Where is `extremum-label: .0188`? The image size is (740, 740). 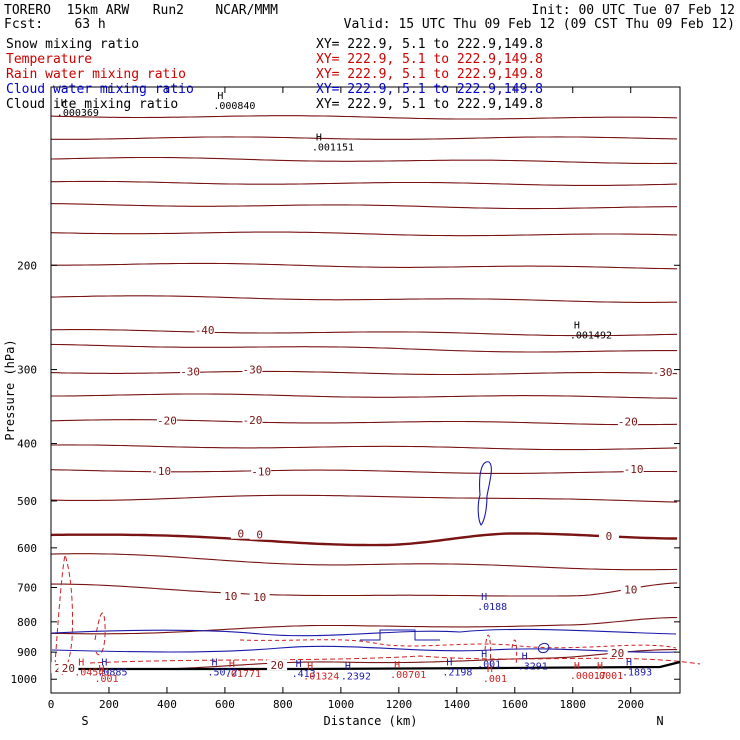
extremum-label: .0188 is located at coordinates (492, 607).